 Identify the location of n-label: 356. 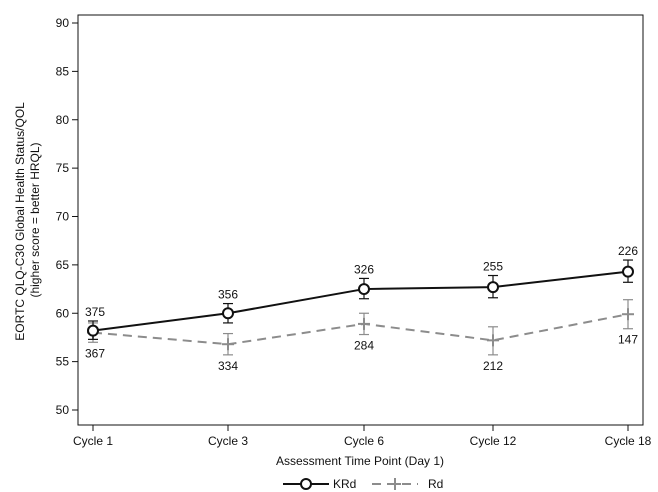
(228, 295).